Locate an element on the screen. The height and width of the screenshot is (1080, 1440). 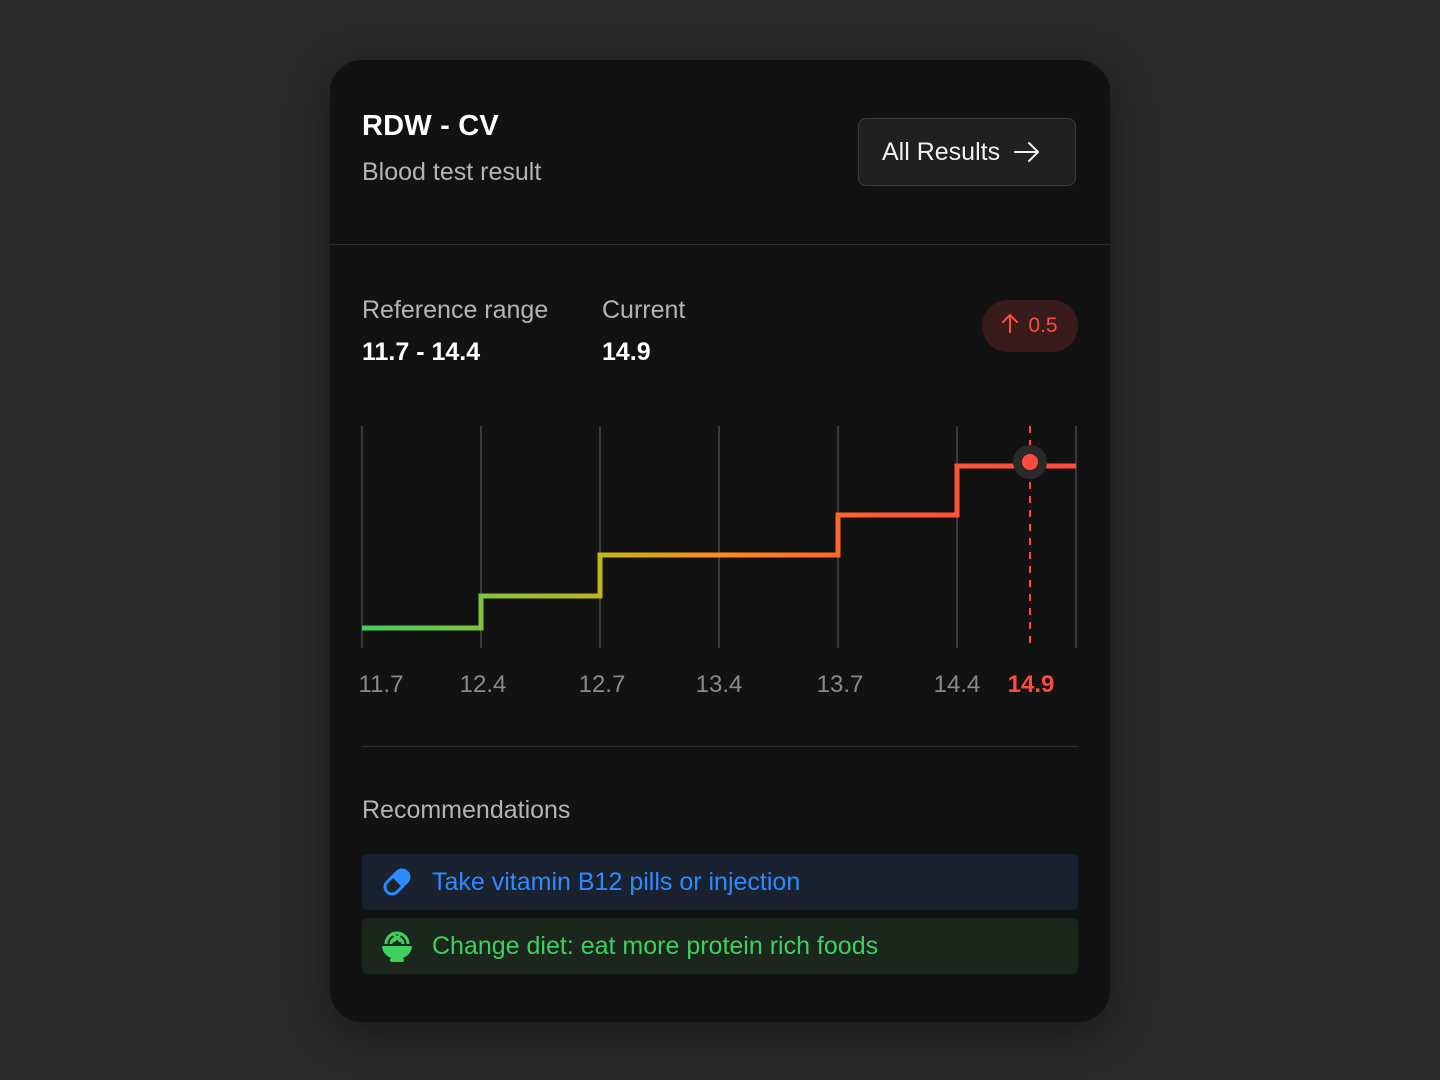
delta-value: 0.5 is located at coordinates (1043, 325).